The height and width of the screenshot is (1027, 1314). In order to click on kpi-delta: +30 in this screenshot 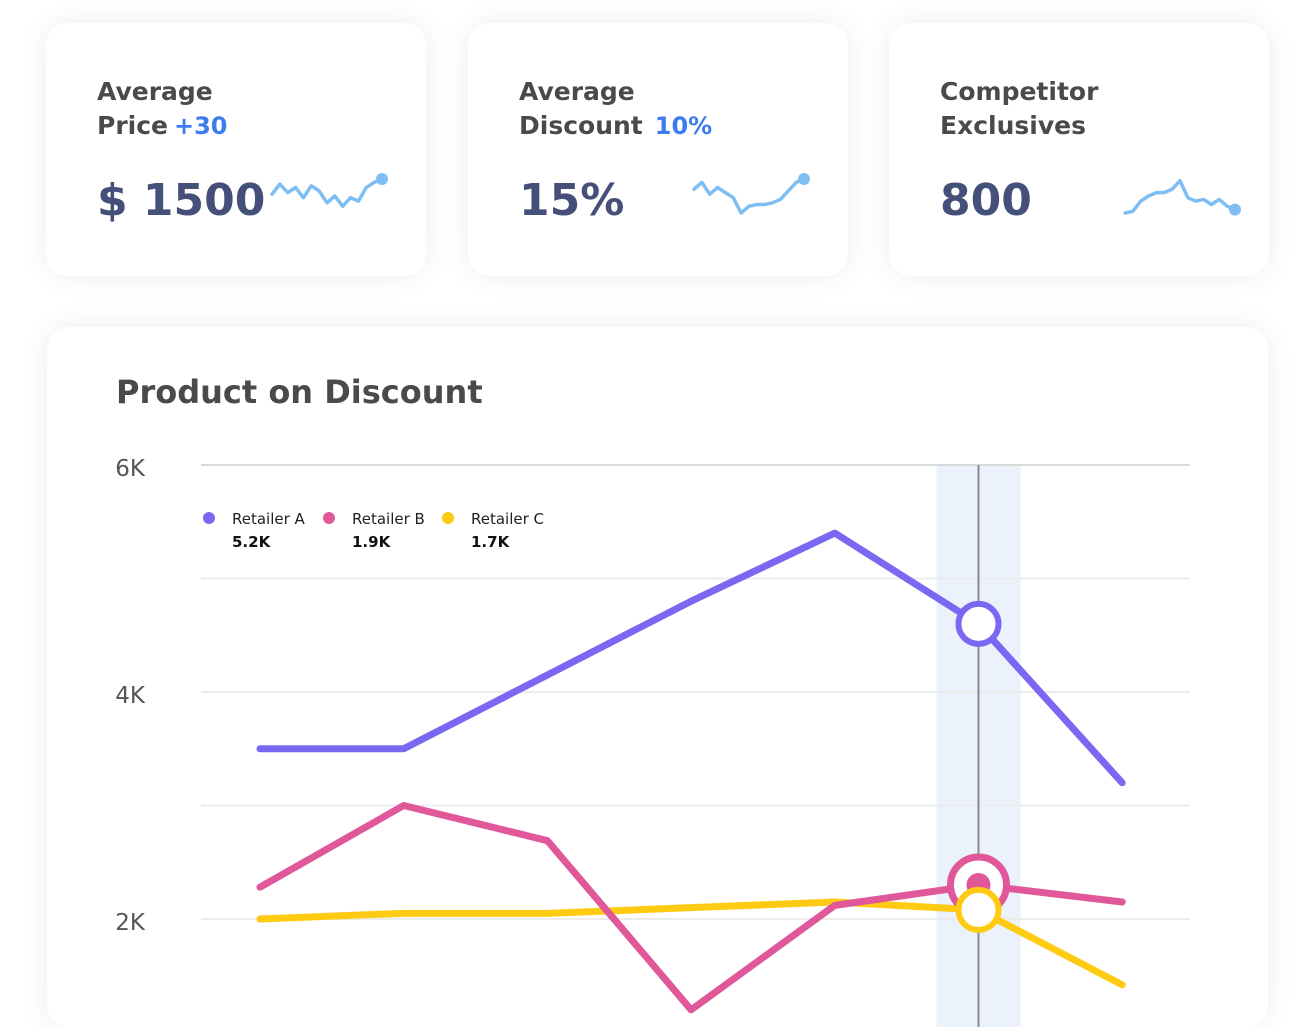, I will do `click(201, 126)`.